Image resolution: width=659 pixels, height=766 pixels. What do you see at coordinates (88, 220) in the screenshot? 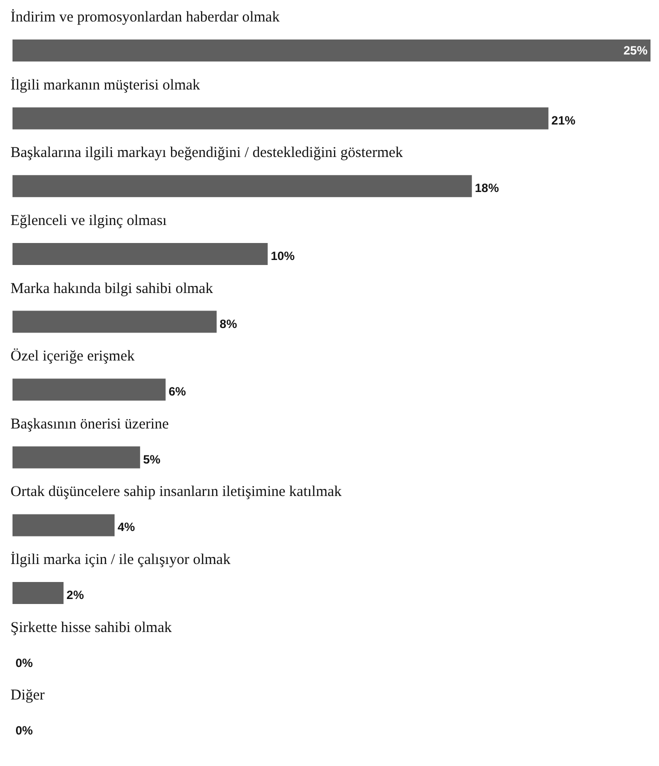
I see `y-tick-label: Eğlenceli ve ilginç olması` at bounding box center [88, 220].